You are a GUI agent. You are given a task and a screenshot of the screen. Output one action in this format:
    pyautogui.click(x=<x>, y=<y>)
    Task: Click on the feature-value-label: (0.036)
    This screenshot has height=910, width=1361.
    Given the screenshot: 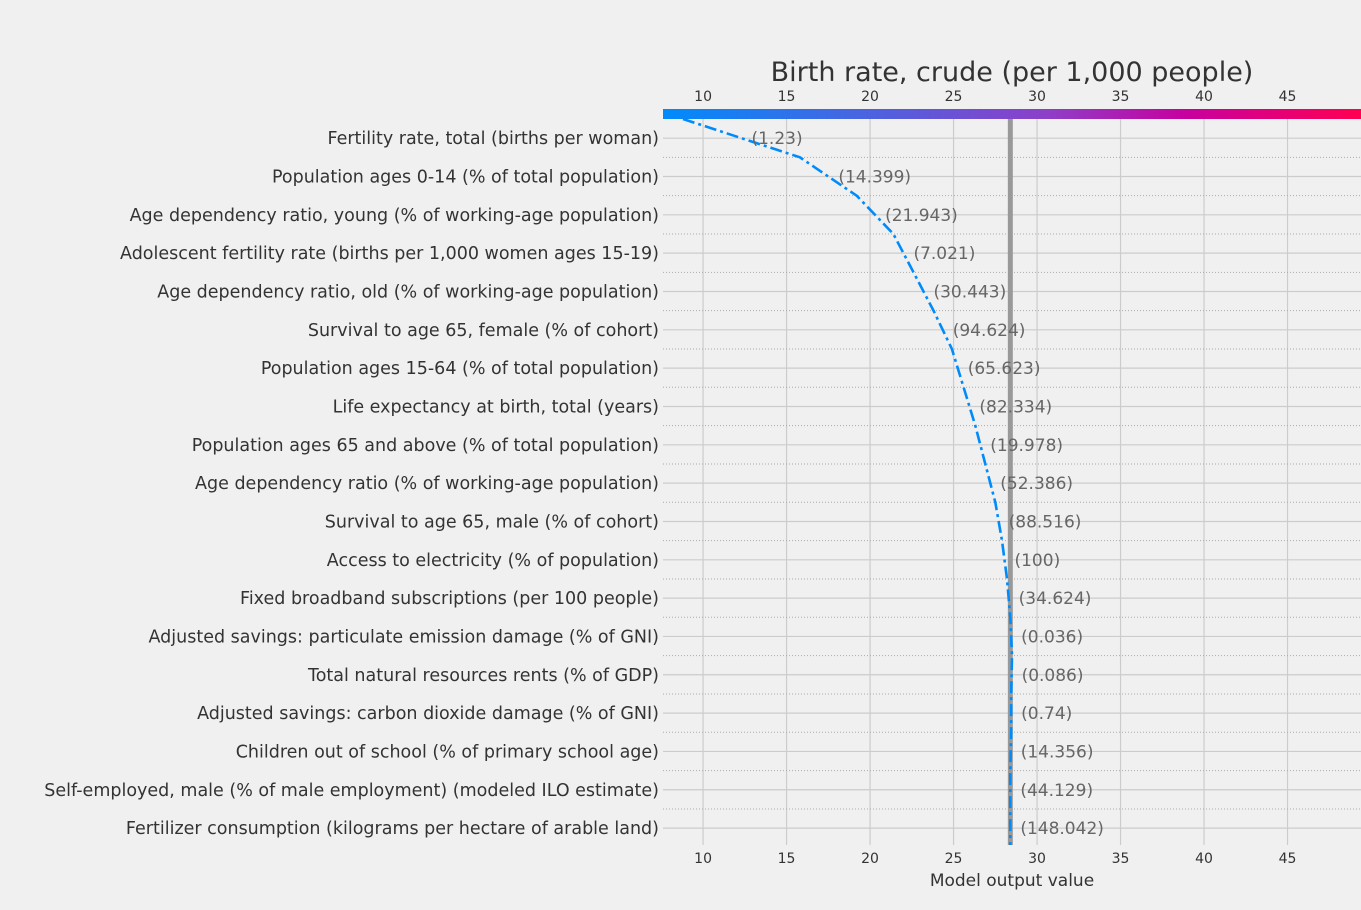 What is the action you would take?
    pyautogui.click(x=1052, y=637)
    